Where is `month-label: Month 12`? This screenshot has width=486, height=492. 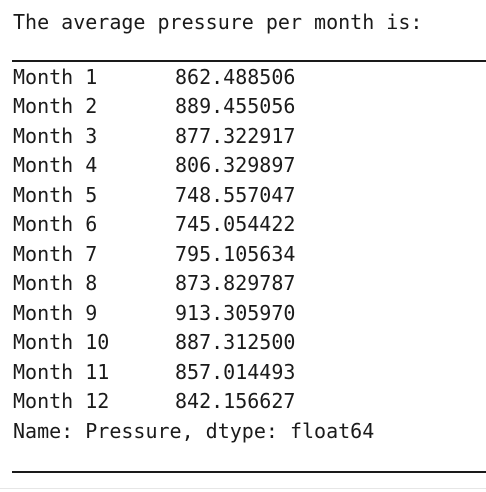 month-label: Month 12 is located at coordinates (61, 401).